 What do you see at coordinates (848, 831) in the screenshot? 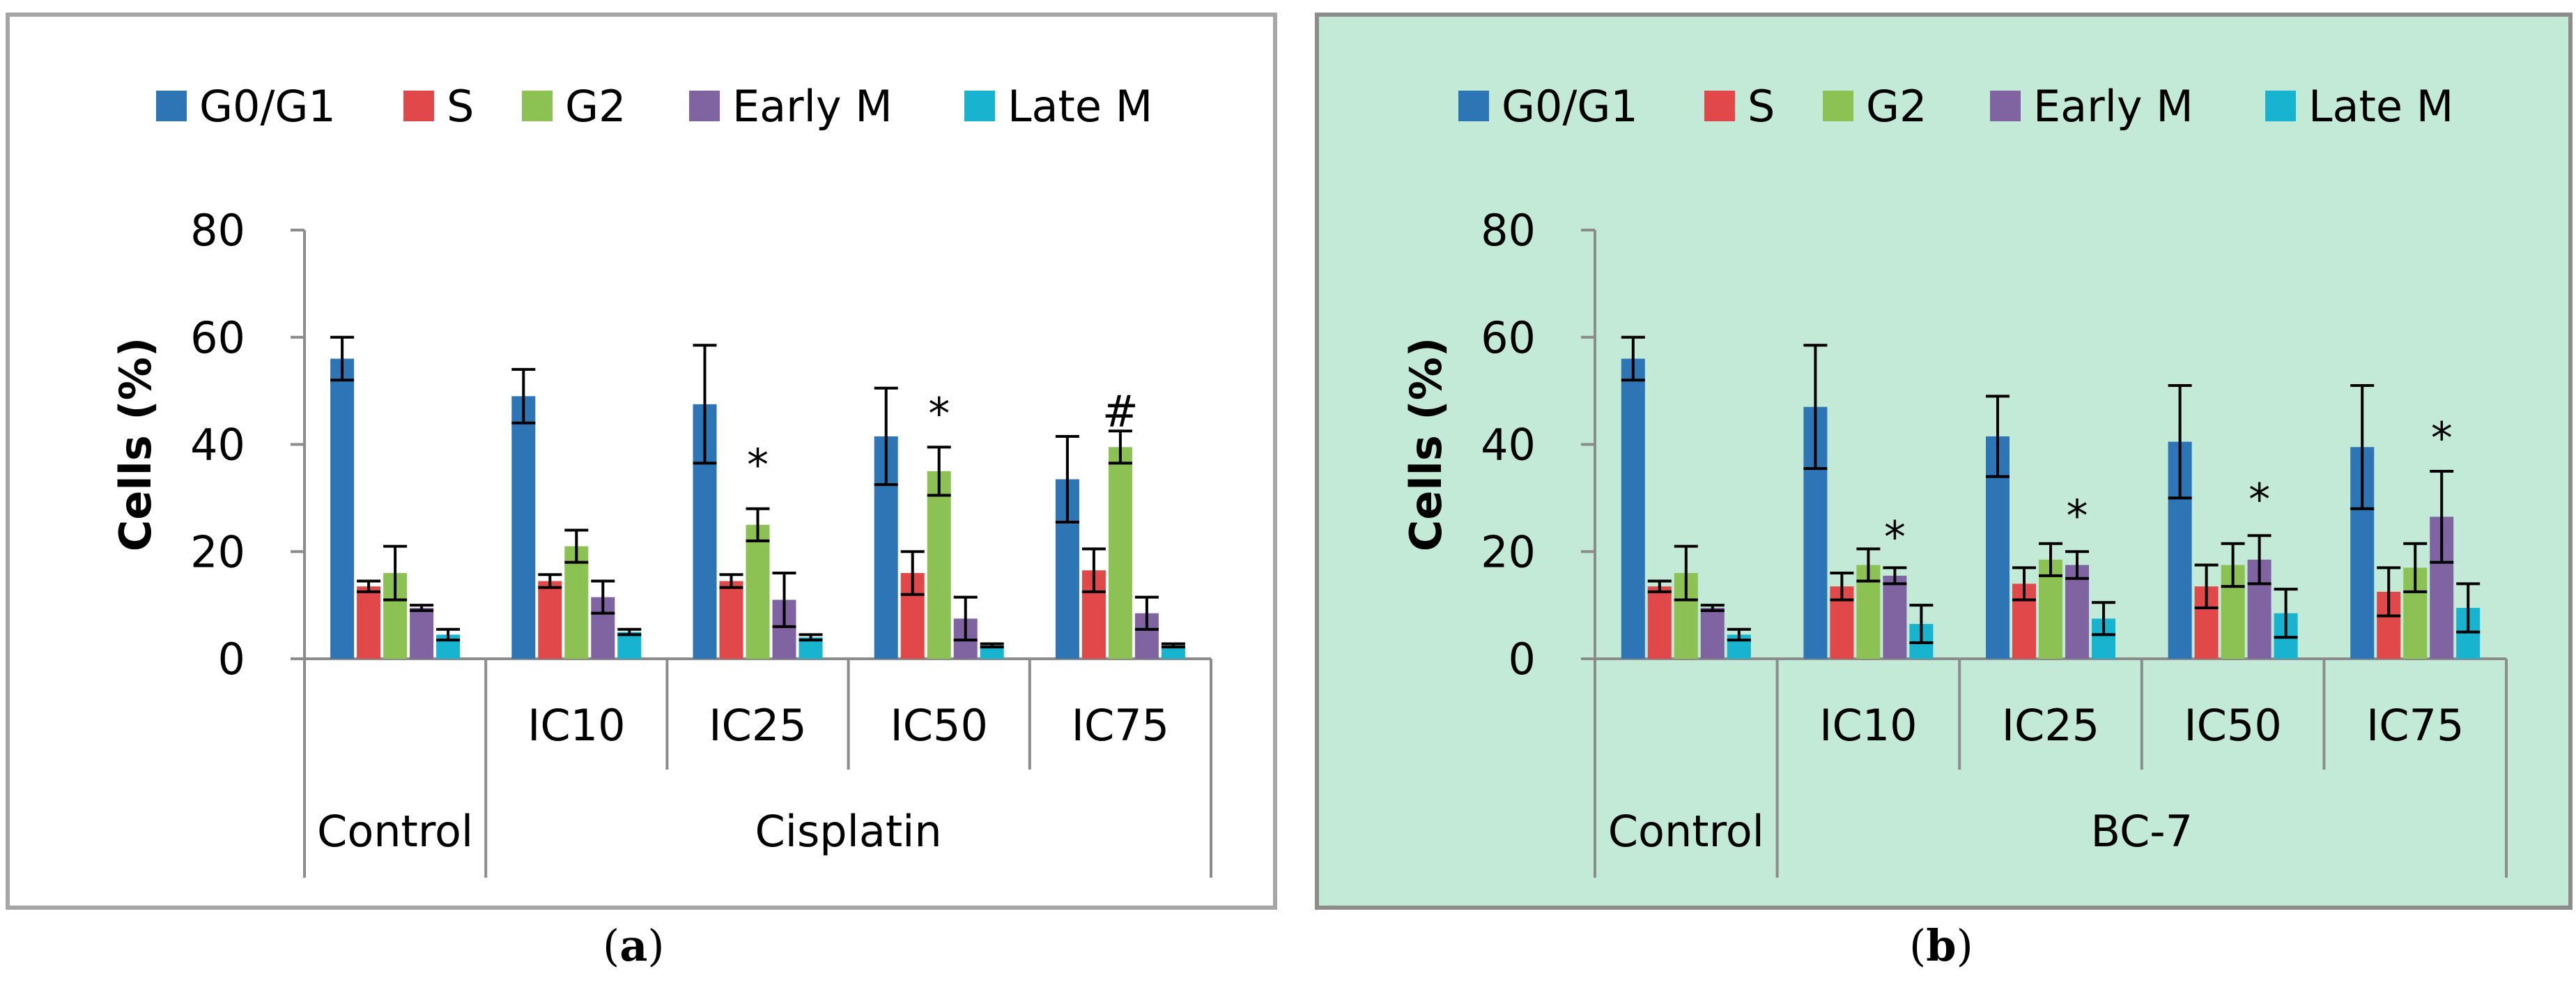
I see `group-label: Cisplatin` at bounding box center [848, 831].